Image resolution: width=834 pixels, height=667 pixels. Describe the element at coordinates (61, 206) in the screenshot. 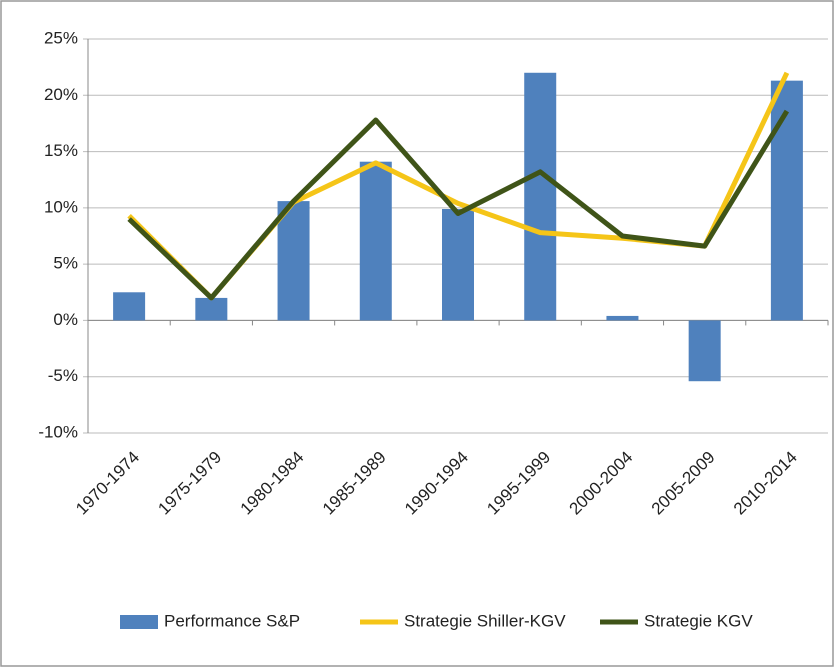

I see `y-tick-label: 10%` at that location.